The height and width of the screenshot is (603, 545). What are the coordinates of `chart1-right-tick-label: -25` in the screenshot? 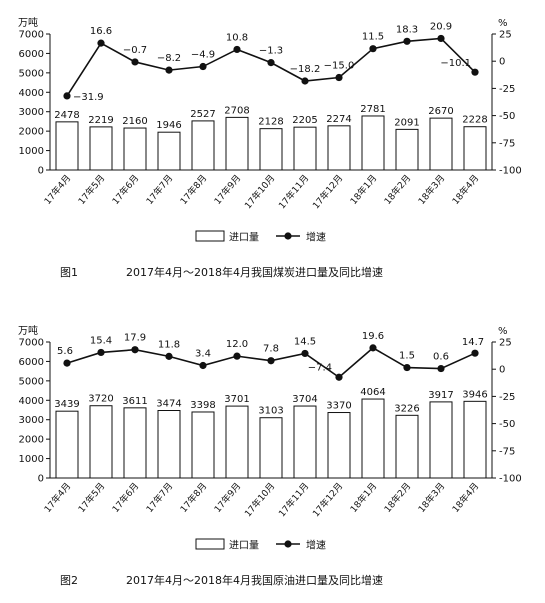 It's located at (507, 89).